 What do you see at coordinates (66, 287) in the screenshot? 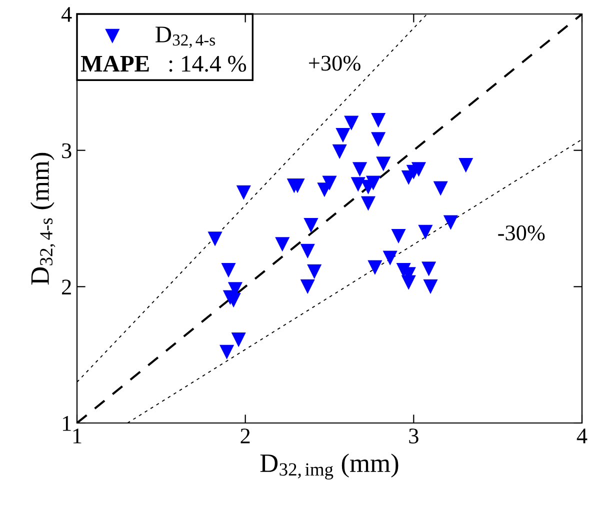
I see `y-tick-label: 2` at bounding box center [66, 287].